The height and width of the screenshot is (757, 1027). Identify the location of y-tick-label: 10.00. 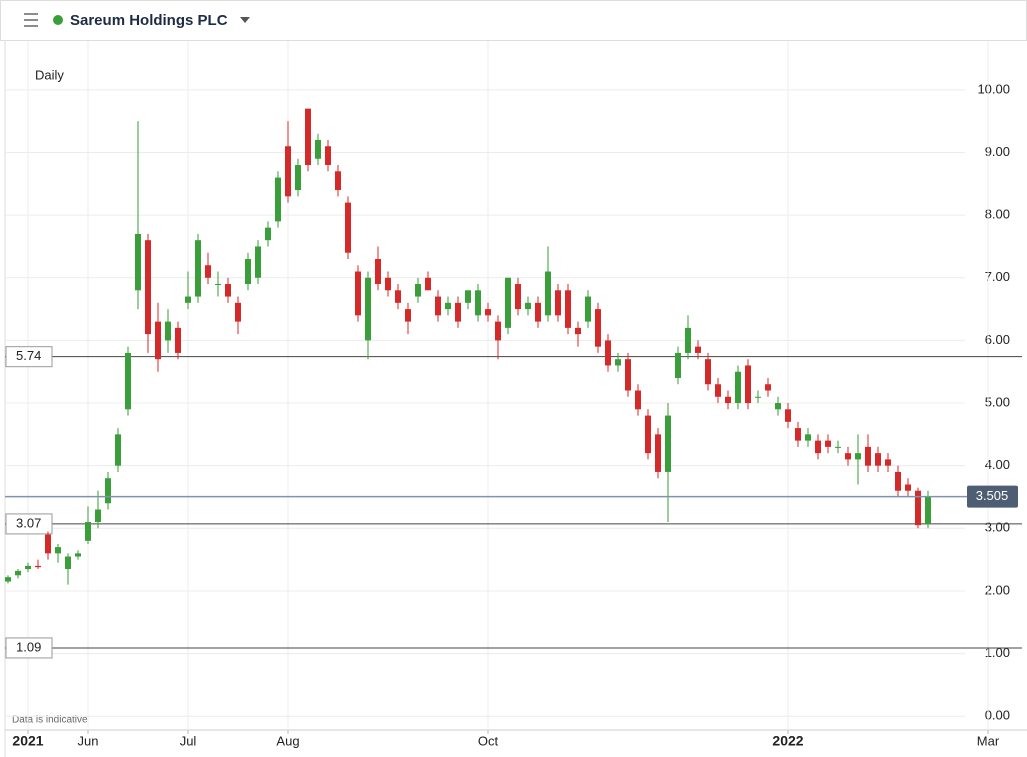
(993, 88).